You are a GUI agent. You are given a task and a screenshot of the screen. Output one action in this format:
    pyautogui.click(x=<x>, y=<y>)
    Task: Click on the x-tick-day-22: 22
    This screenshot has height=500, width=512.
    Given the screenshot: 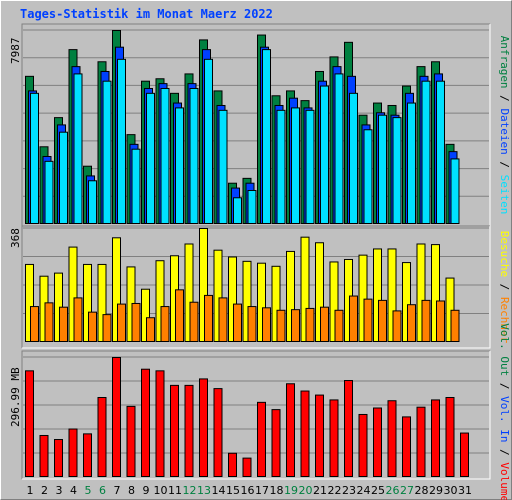 What is the action you would take?
    pyautogui.click(x=335, y=490)
    